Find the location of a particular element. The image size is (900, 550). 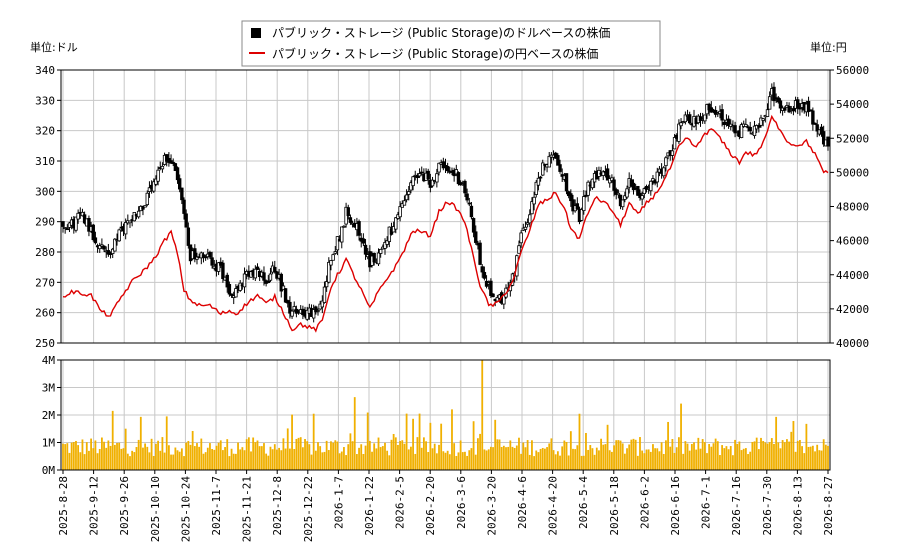

x-tick-label: 2026-2-5 is located at coordinates (400, 502).